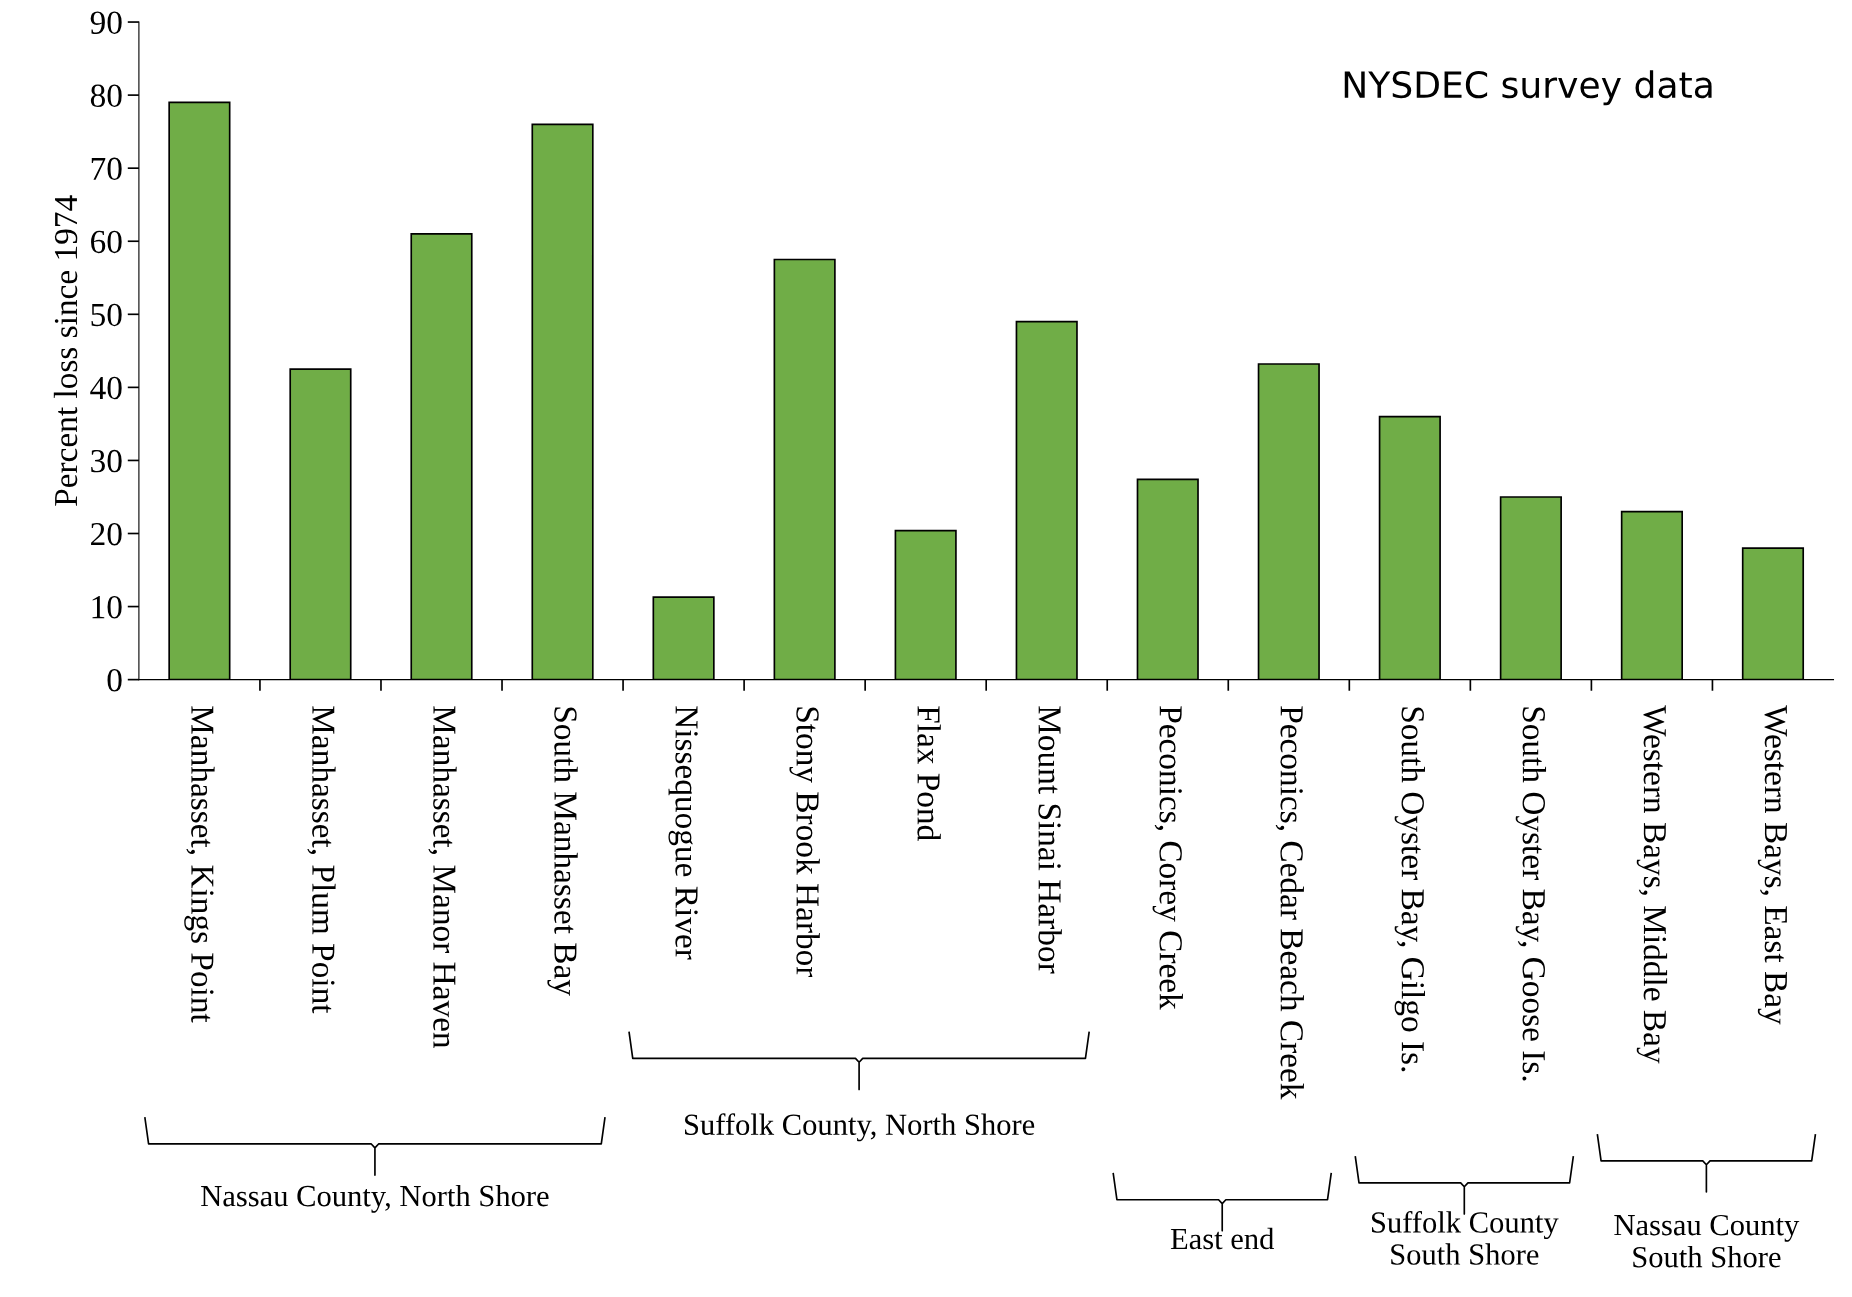 This screenshot has width=1852, height=1297. Describe the element at coordinates (929, 773) in the screenshot. I see `x-tick-label: Flax Pond` at that location.